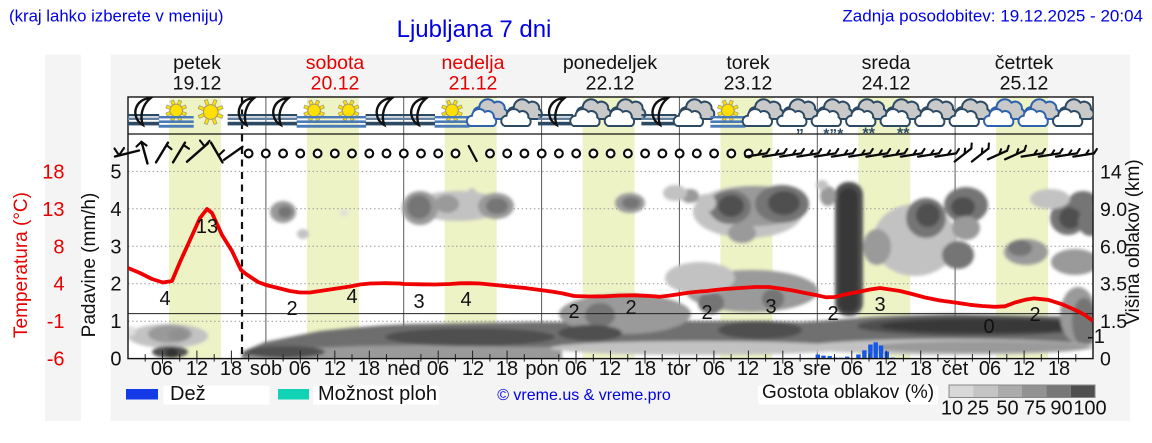 This screenshot has width=1152, height=443. I want to click on svg-text: 25.12, so click(1024, 84).